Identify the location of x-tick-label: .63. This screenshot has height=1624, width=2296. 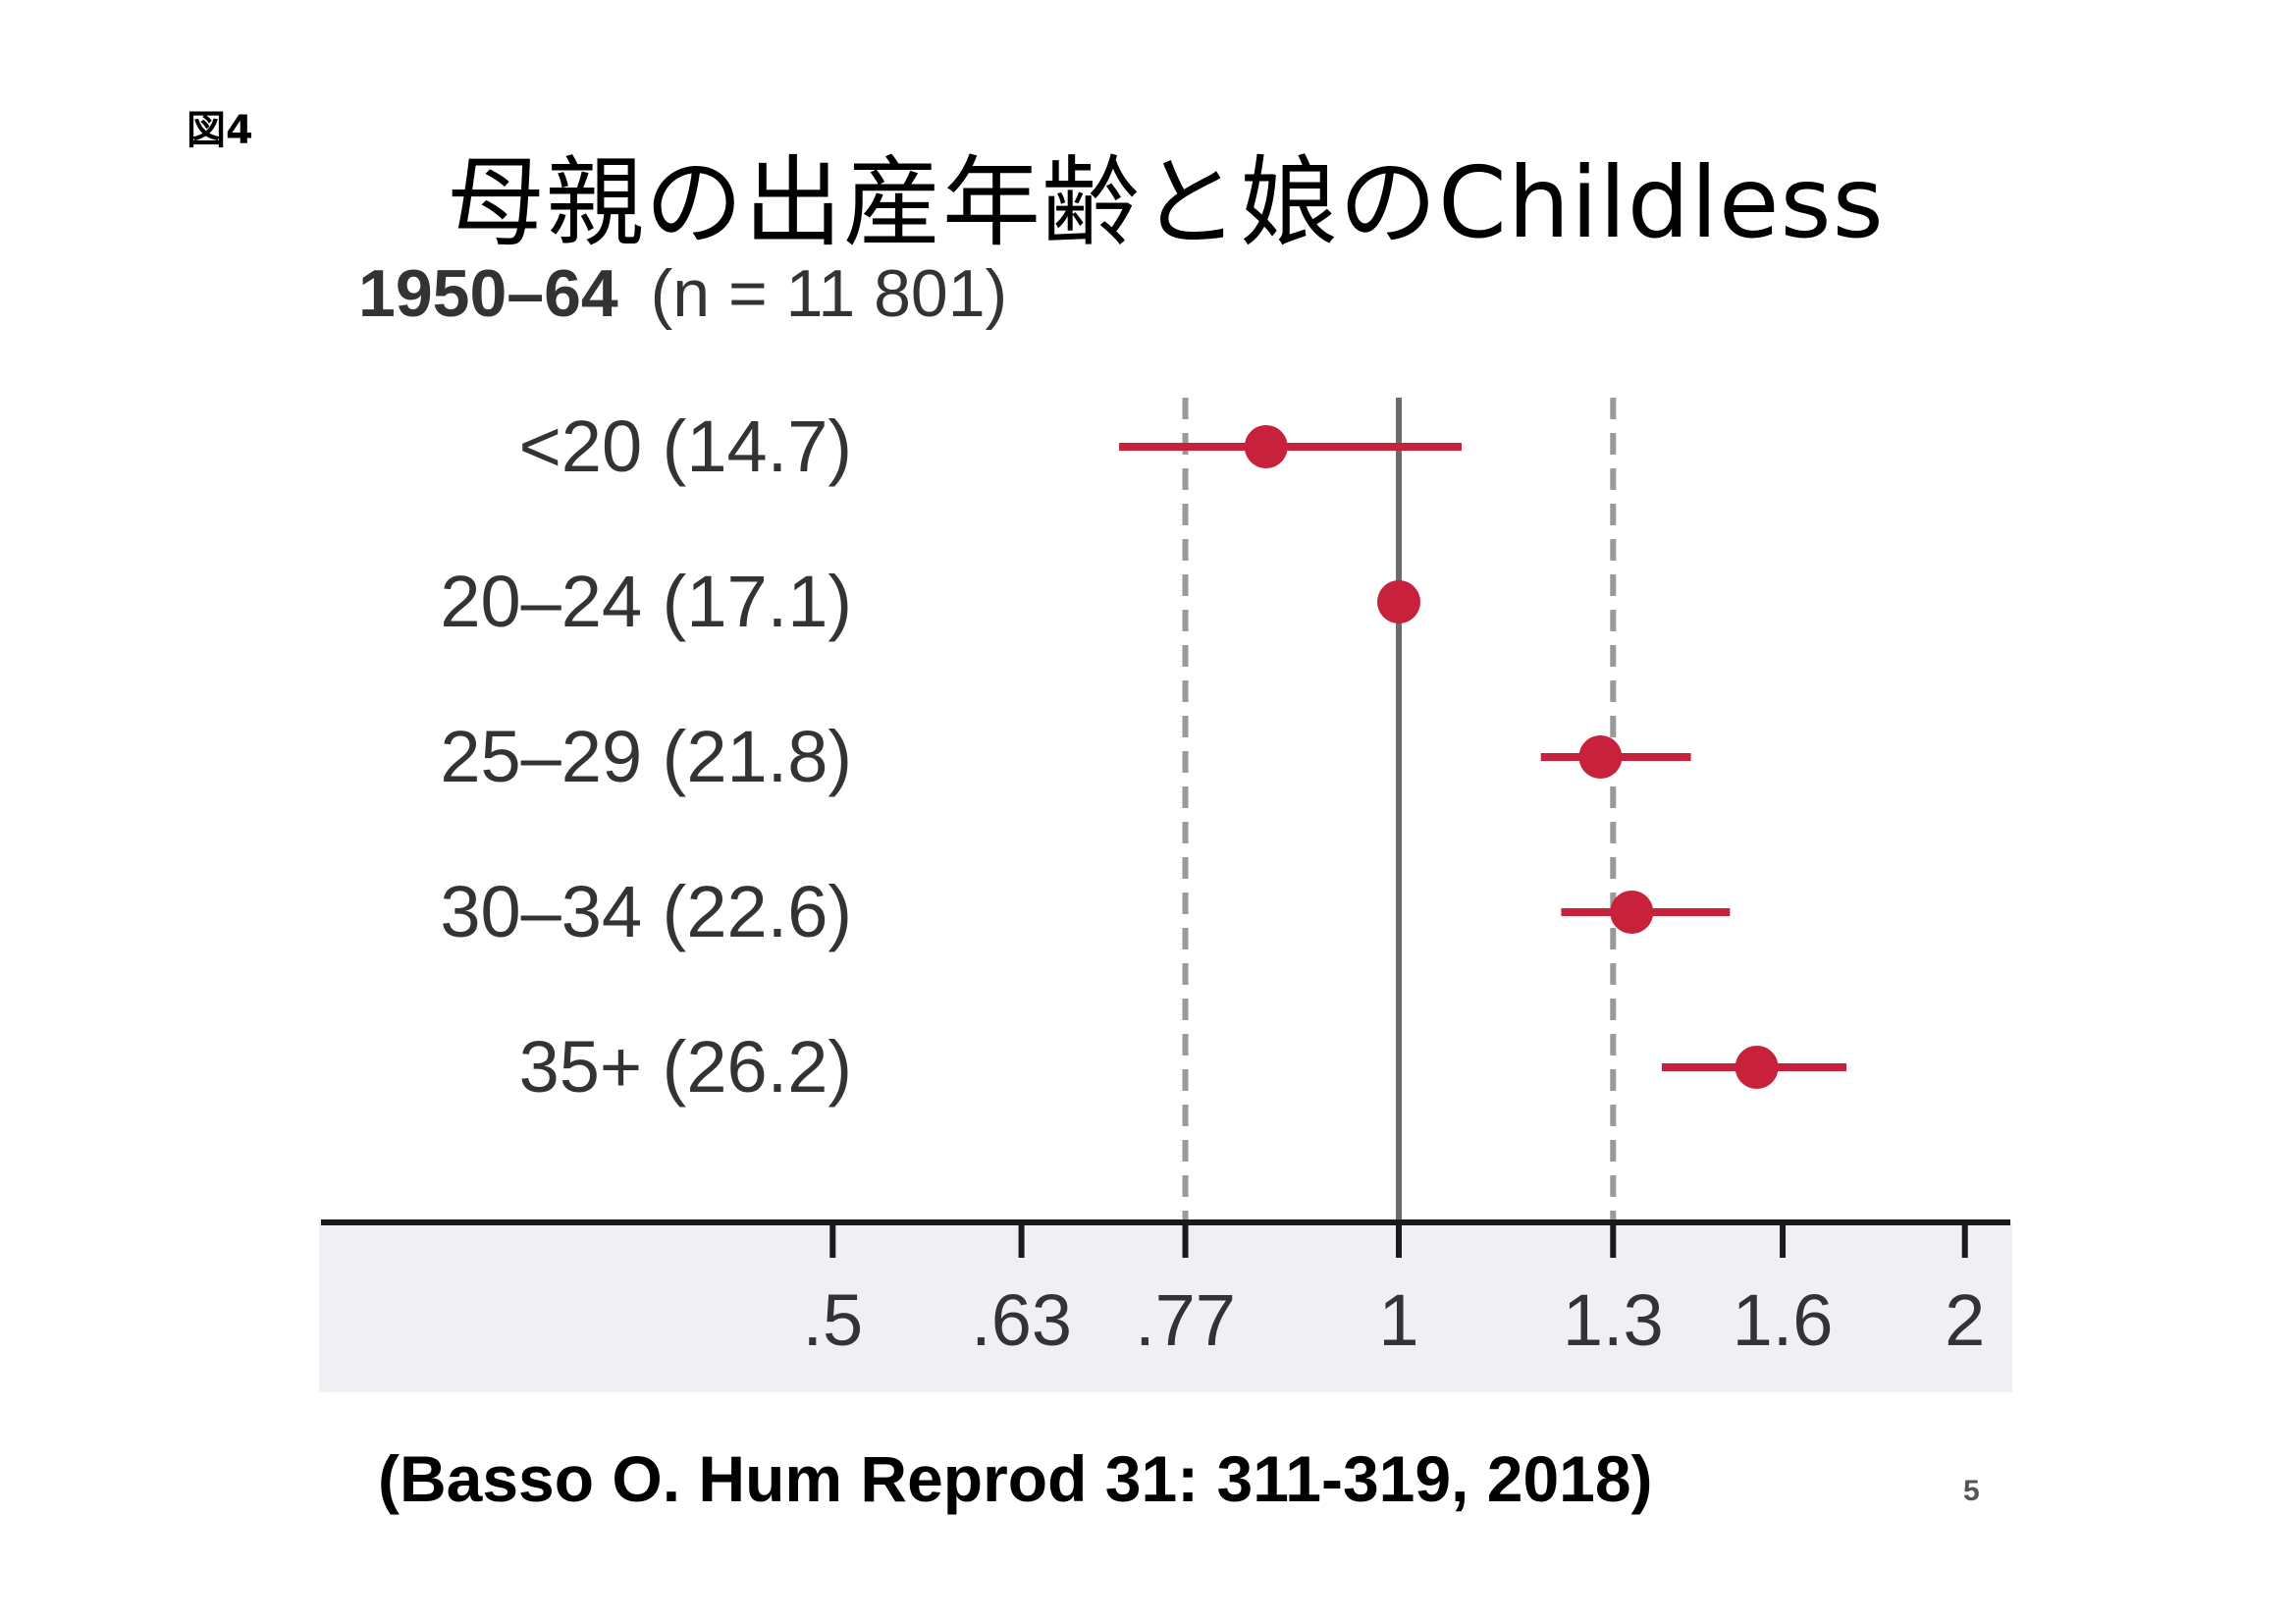
(1021, 1320).